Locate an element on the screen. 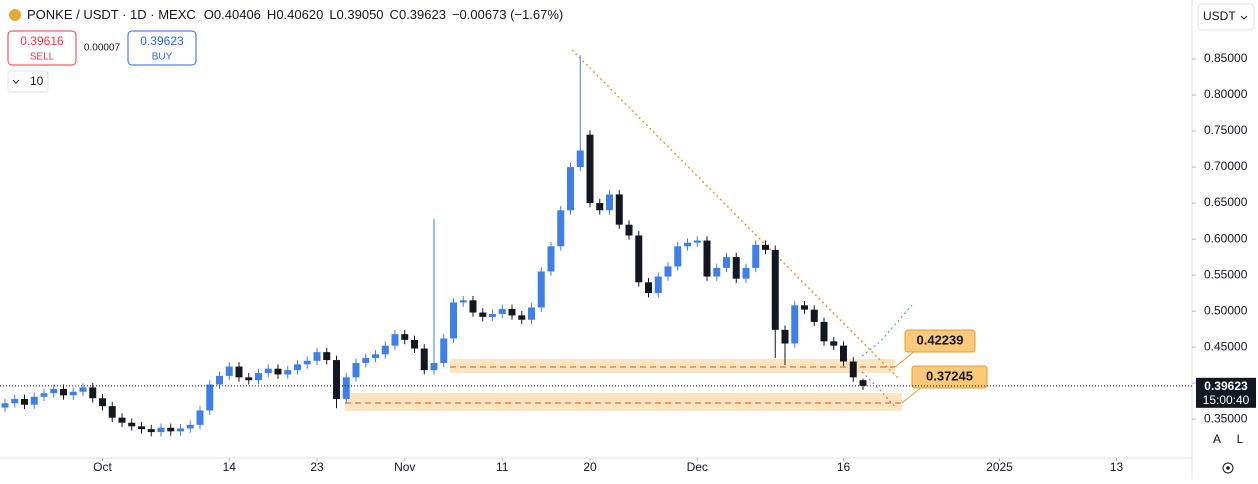 This screenshot has height=484, width=1258. scale-button: L is located at coordinates (1240, 439).